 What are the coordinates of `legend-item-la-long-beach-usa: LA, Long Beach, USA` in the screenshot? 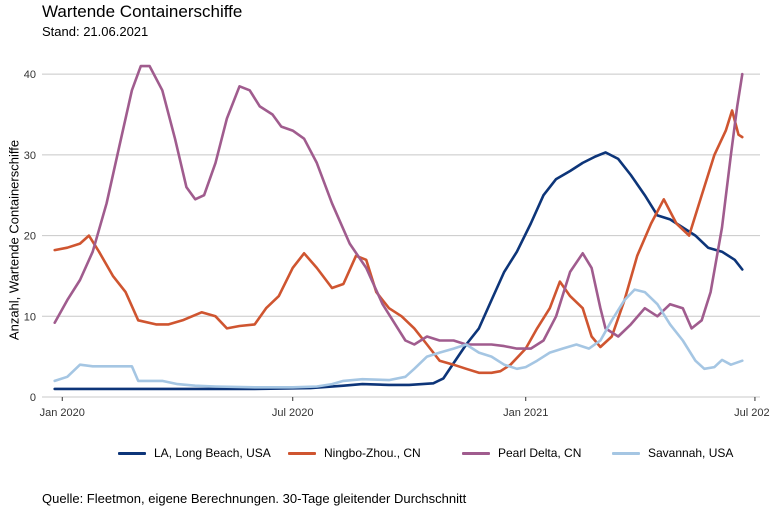 It's located at (194, 453).